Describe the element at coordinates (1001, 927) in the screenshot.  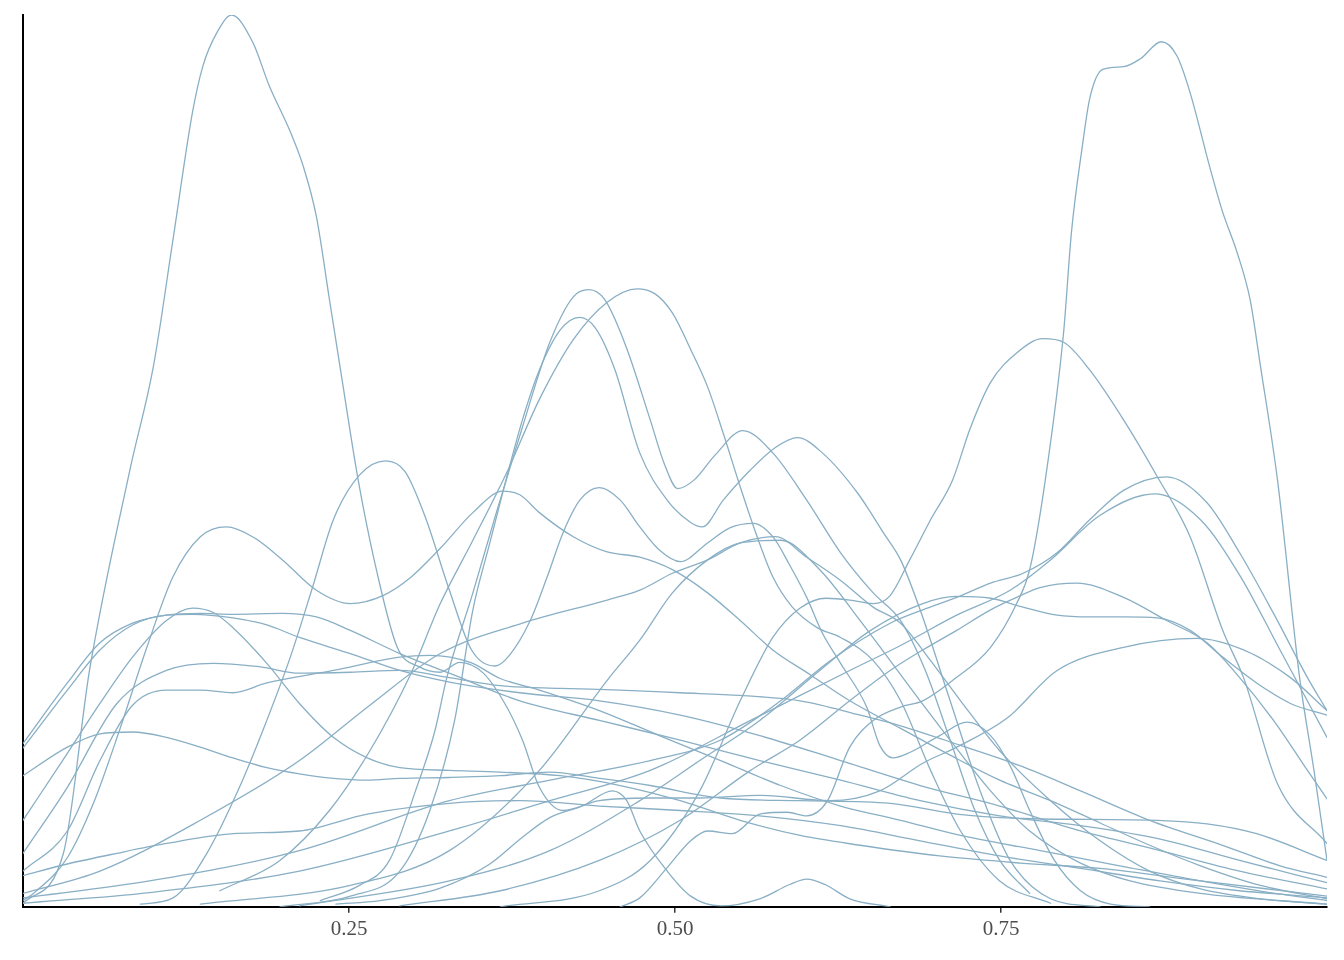
I see `x-tick-label: 0.75` at that location.